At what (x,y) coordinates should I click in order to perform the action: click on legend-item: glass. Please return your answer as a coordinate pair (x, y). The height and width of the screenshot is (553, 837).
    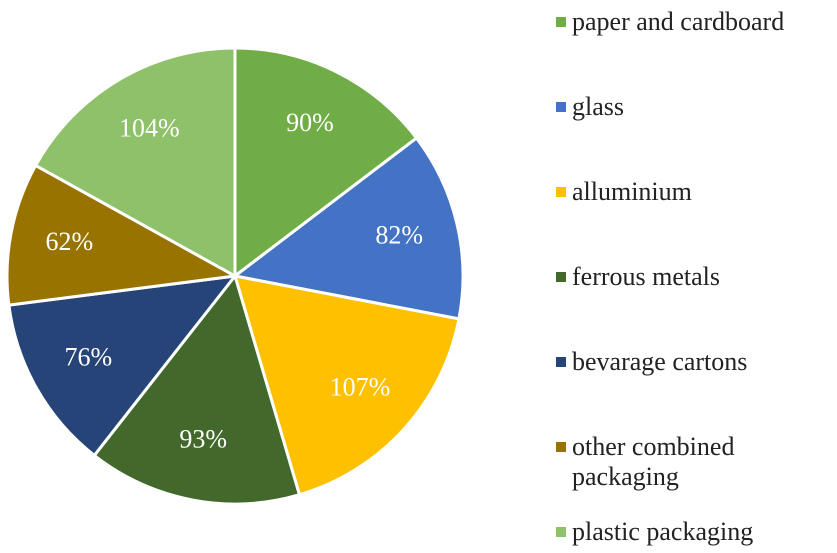
    Looking at the image, I should click on (590, 107).